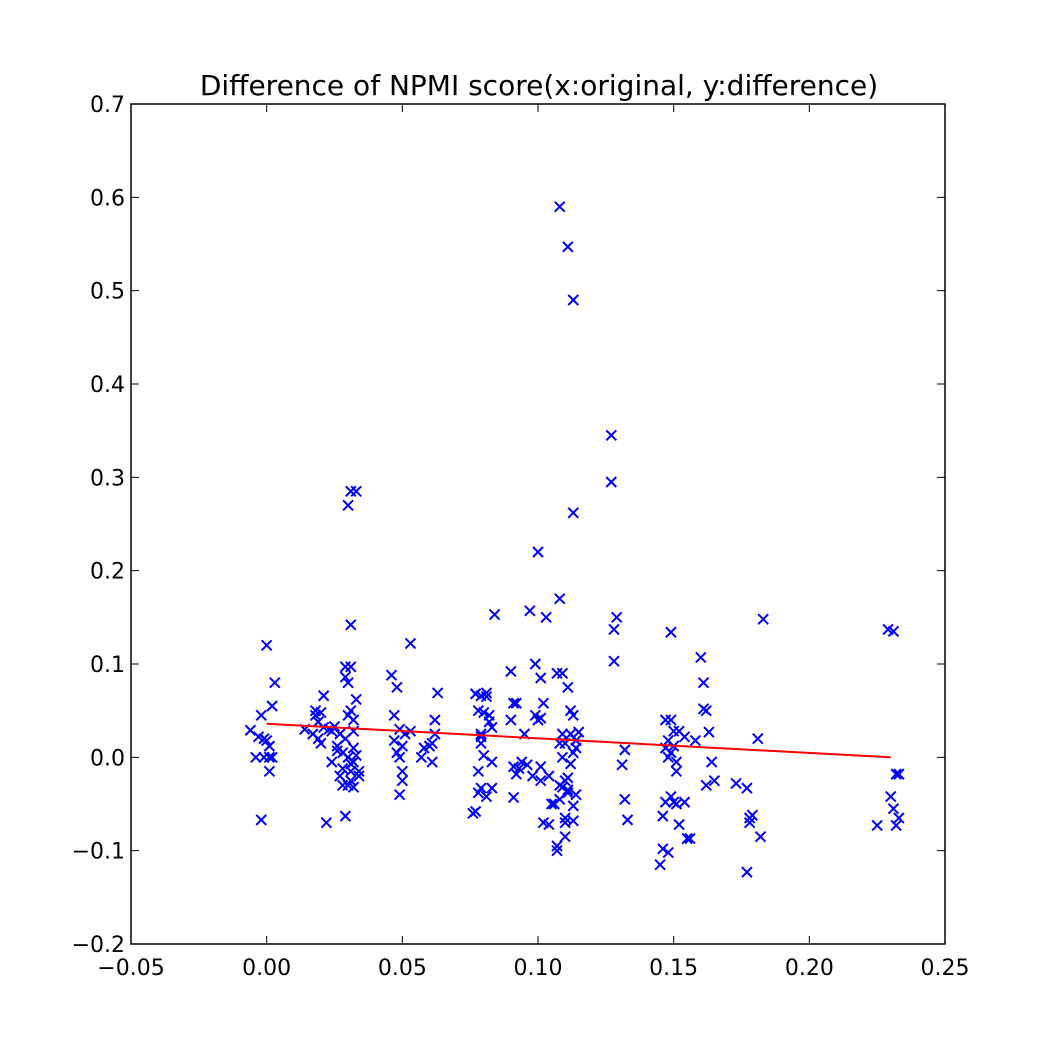 The width and height of the screenshot is (1050, 1050). What do you see at coordinates (107, 198) in the screenshot?
I see `y-tick-label: 0.6` at bounding box center [107, 198].